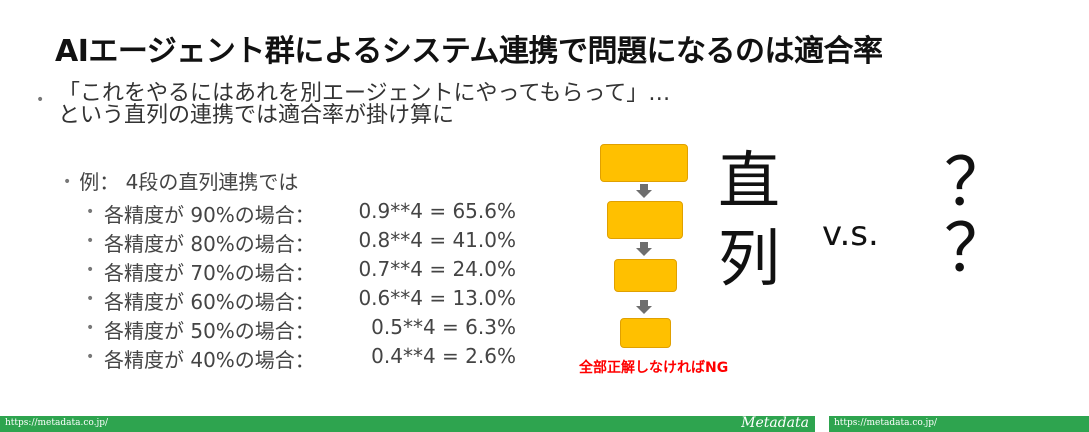 This screenshot has height=432, width=1089. What do you see at coordinates (749, 258) in the screenshot?
I see `chokuretsu-char-2: 列` at bounding box center [749, 258].